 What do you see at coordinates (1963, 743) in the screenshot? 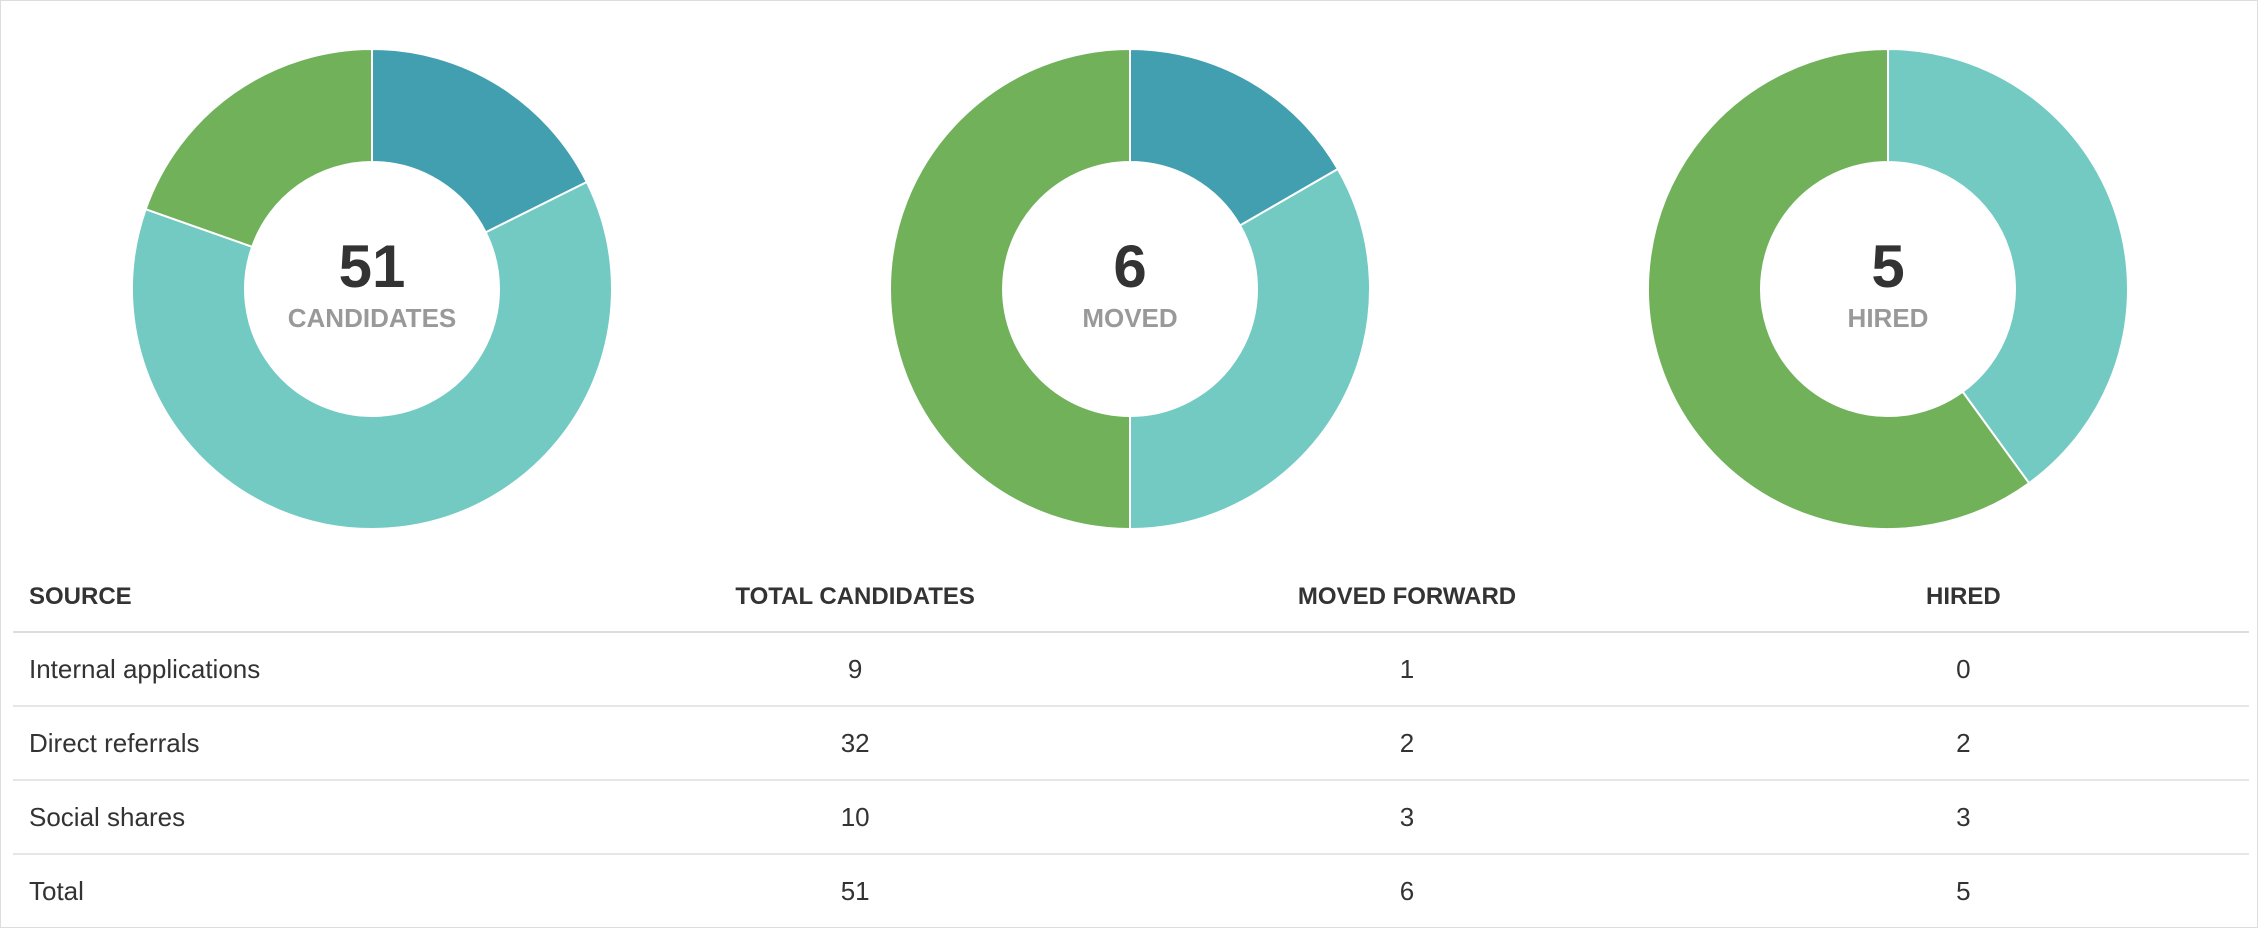
I see `cell-hired: 2` at bounding box center [1963, 743].